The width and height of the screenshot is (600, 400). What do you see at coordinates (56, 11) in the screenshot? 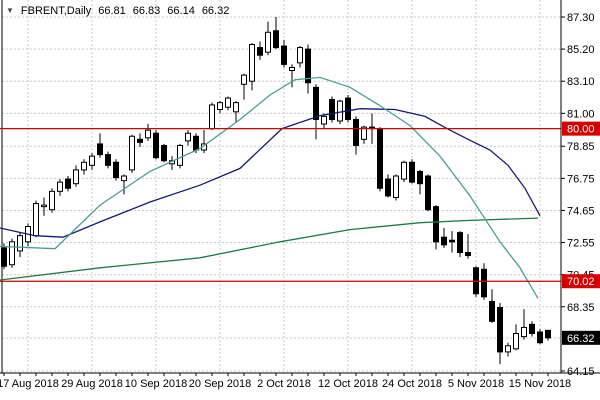
I see `symbol-period-label: FBRENT,Daily` at bounding box center [56, 11].